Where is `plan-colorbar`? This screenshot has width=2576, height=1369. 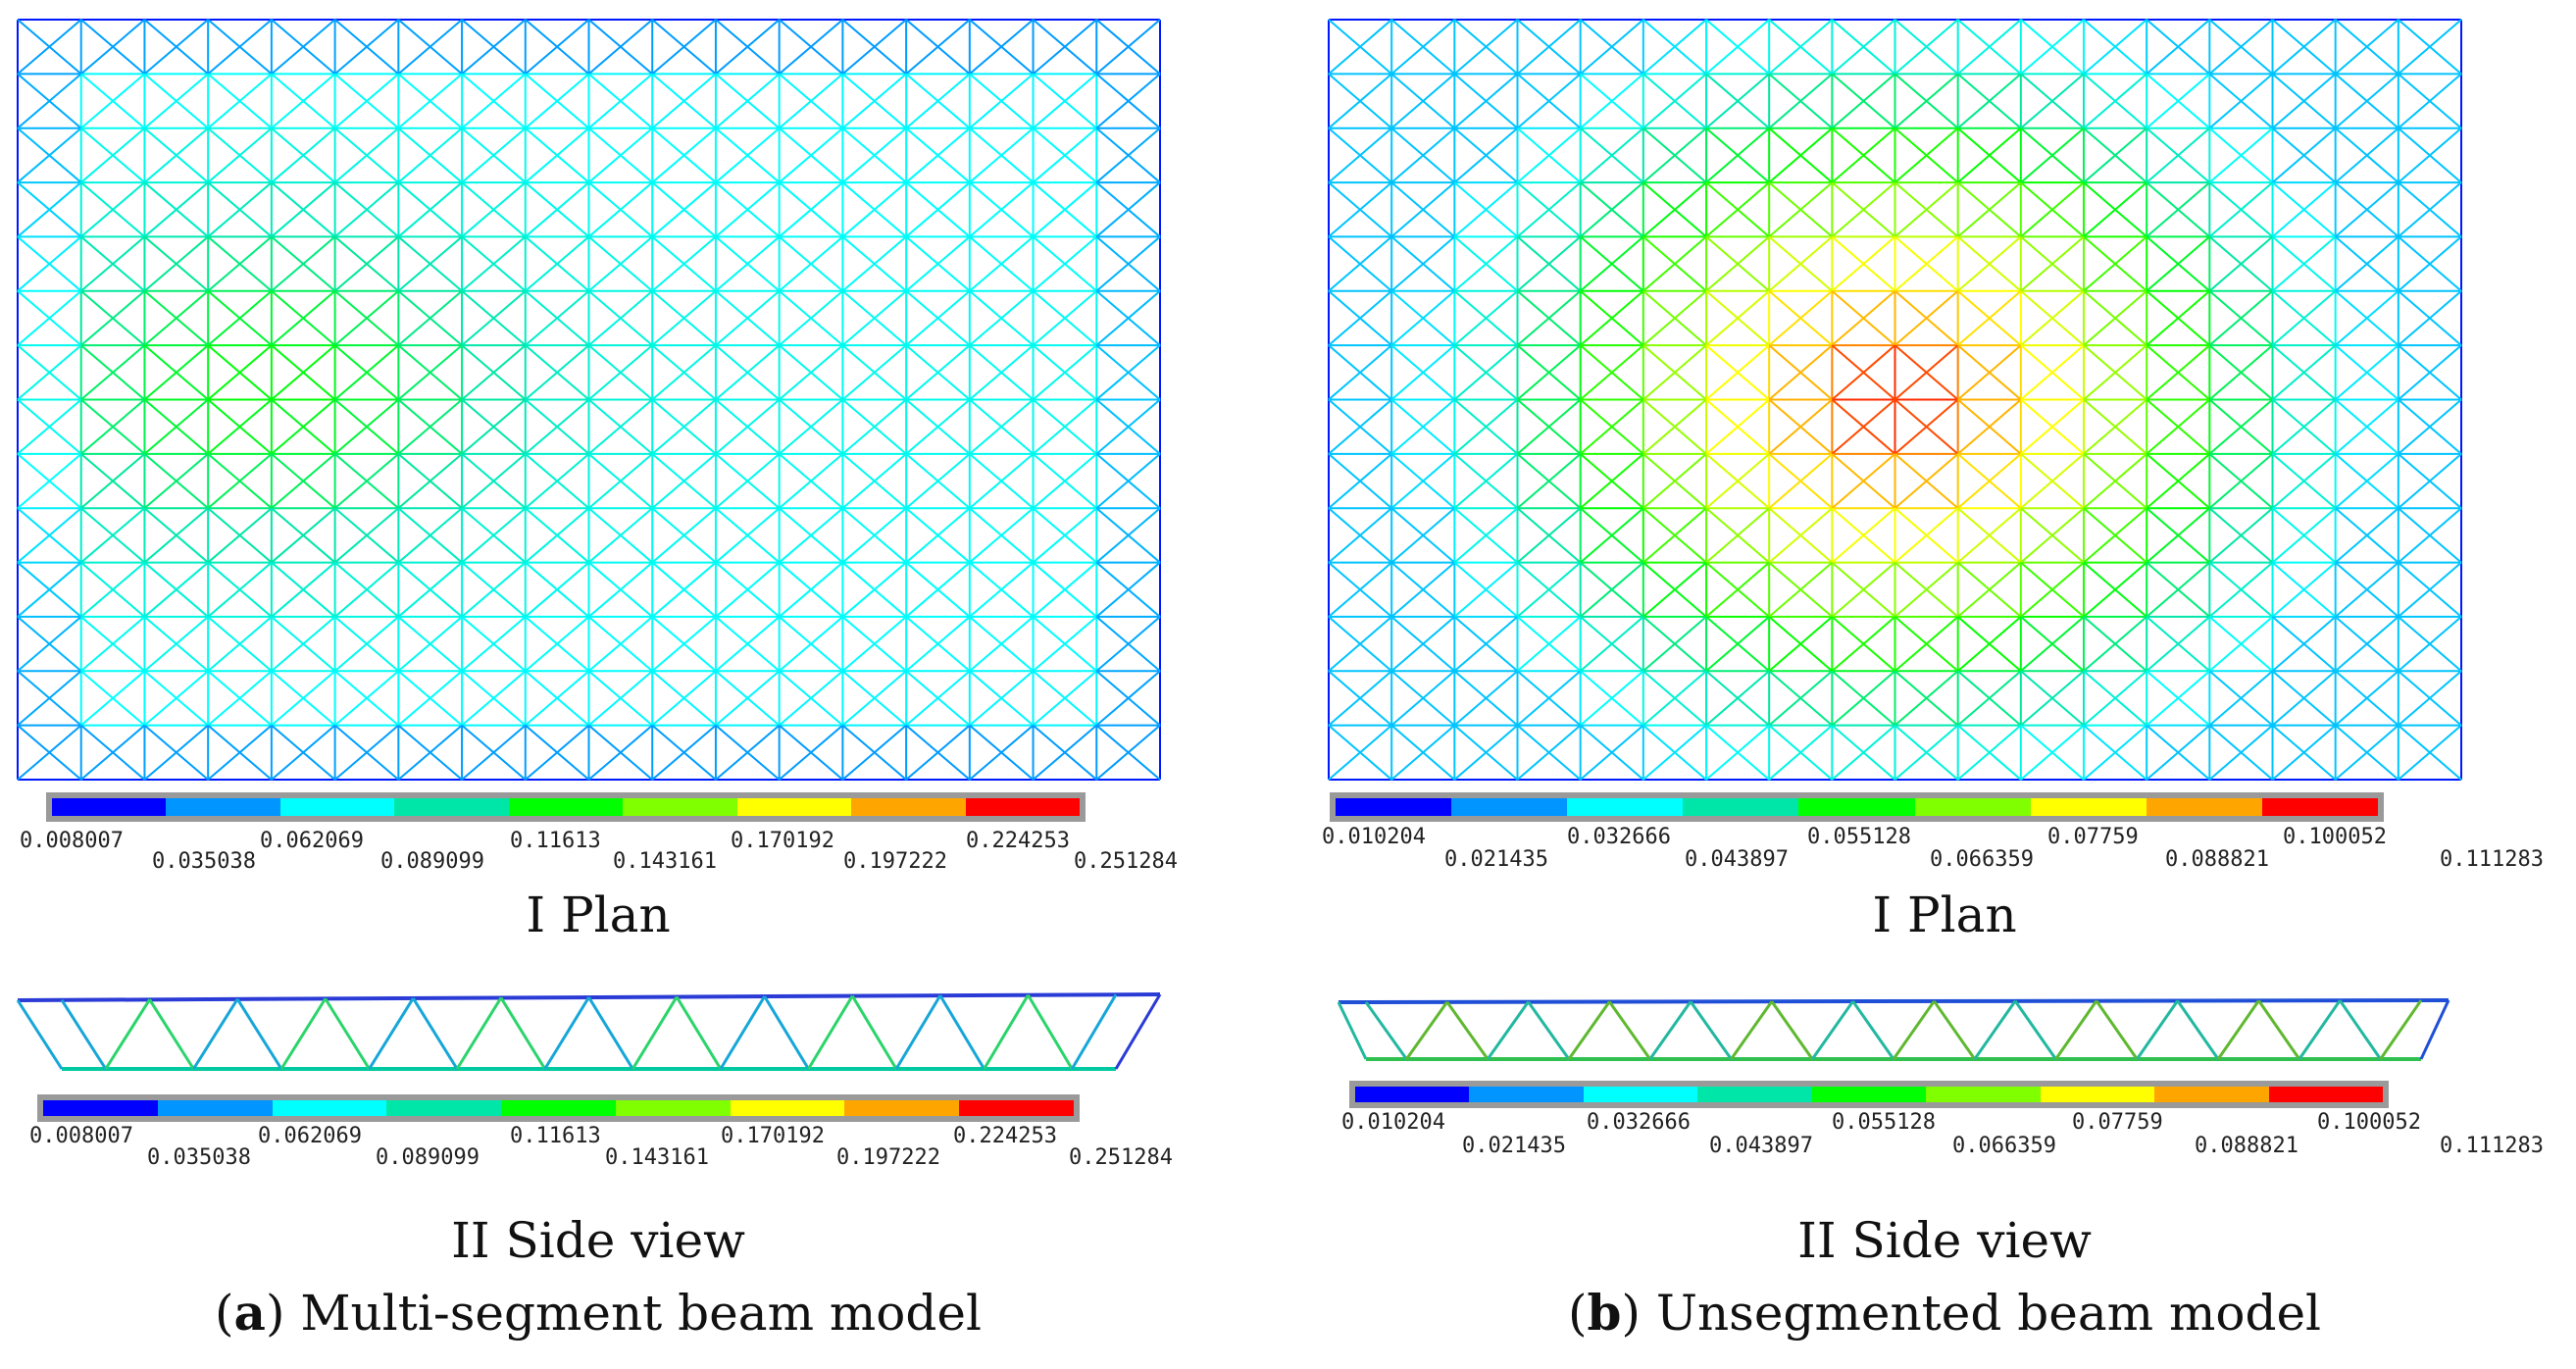 plan-colorbar is located at coordinates (566, 807).